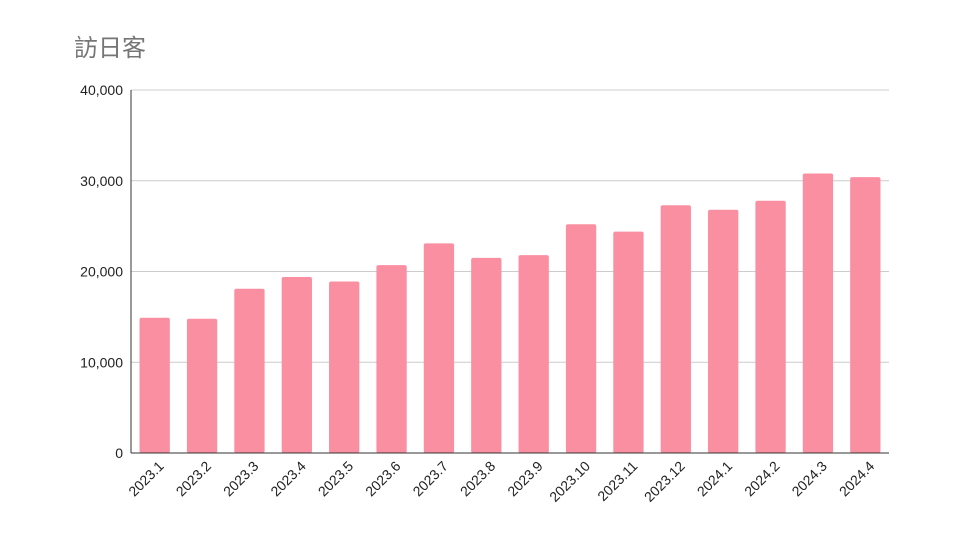 The width and height of the screenshot is (960, 540). Describe the element at coordinates (119, 453) in the screenshot. I see `y-tick-label: 0` at that location.